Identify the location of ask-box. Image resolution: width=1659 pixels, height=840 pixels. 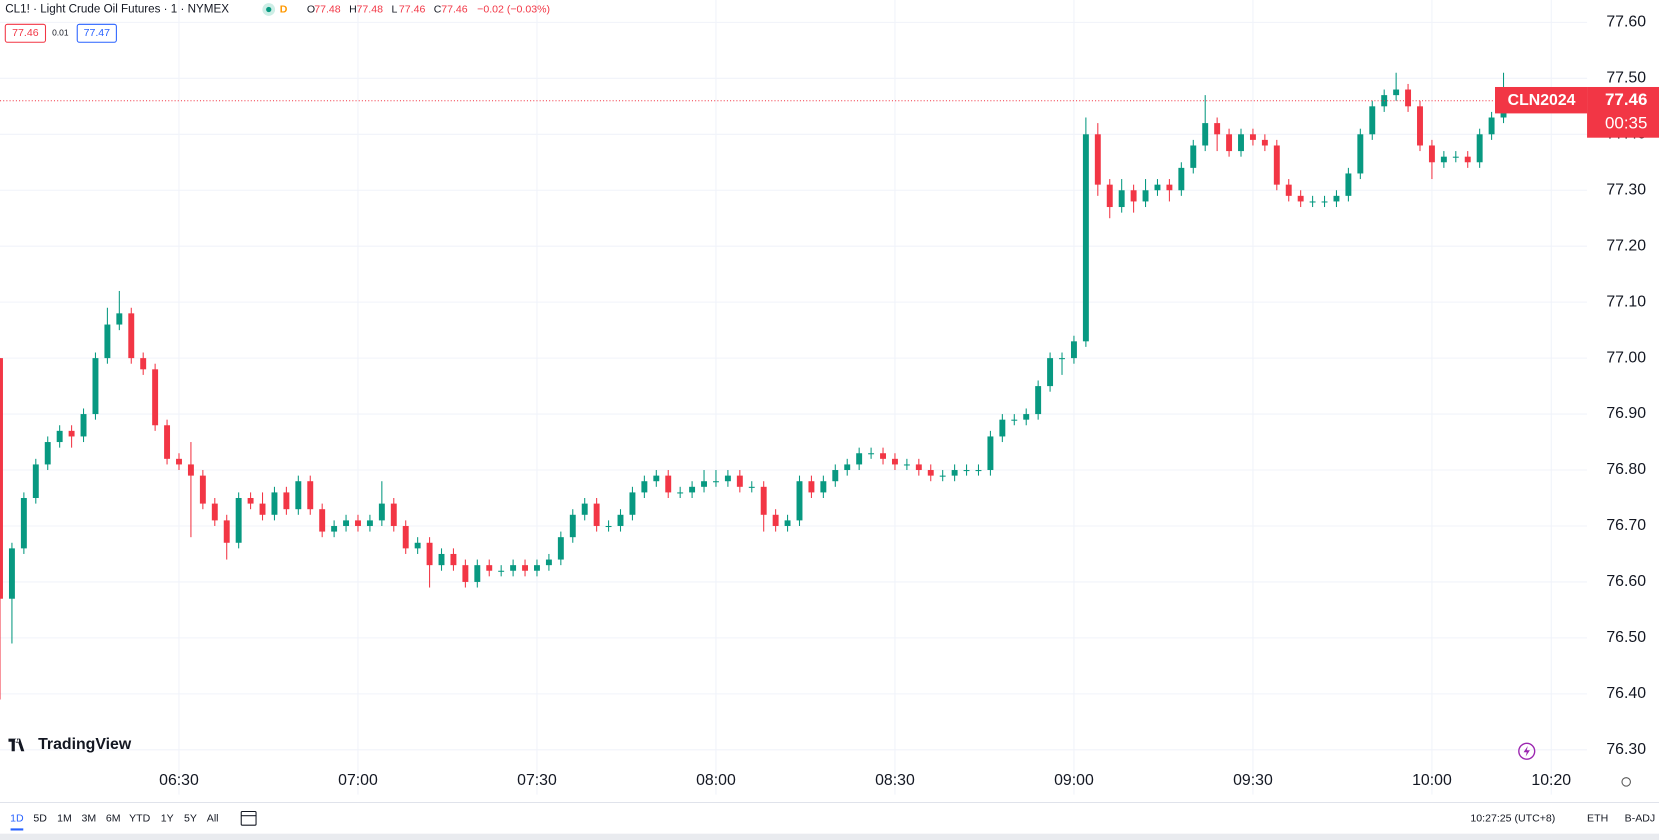
(96, 33).